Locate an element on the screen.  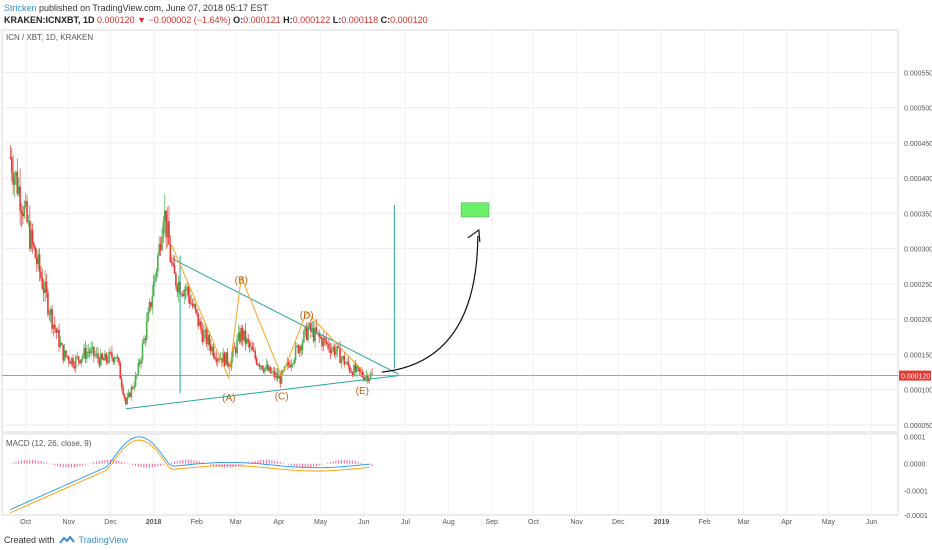
footer: Created with TradingView is located at coordinates (66, 540).